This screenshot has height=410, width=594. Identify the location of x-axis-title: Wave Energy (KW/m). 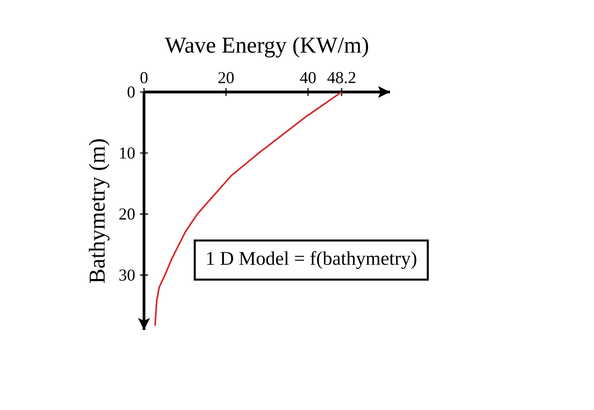
(266, 47).